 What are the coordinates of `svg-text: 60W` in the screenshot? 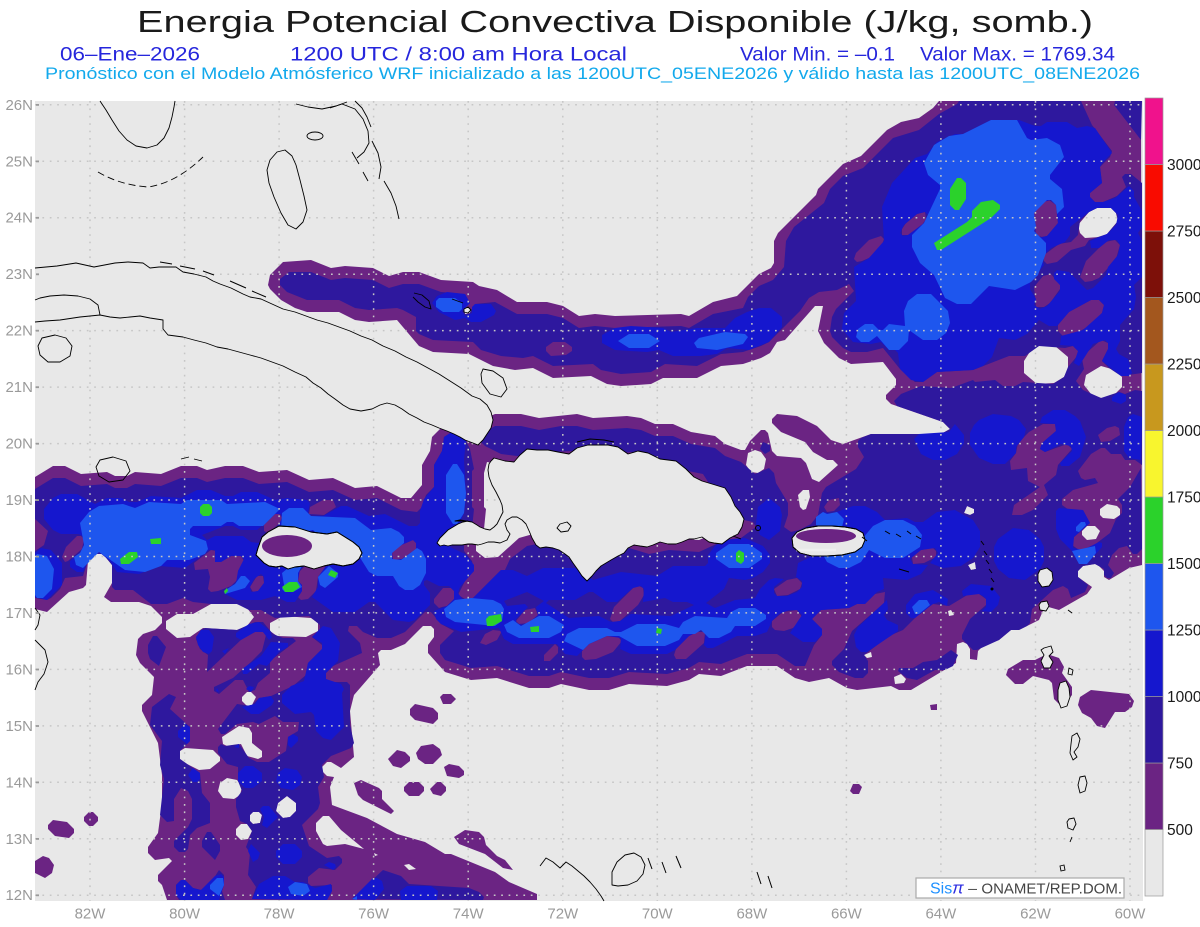 It's located at (1131, 914).